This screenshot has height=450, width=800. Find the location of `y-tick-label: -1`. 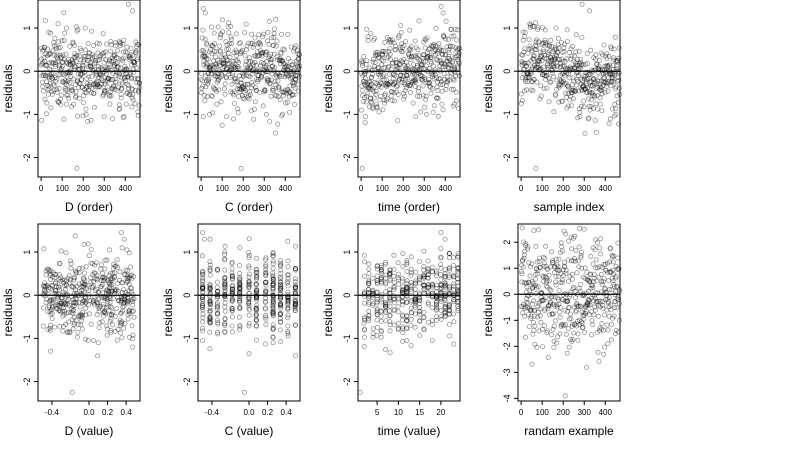

y-tick-label: -1 is located at coordinates (507, 320).